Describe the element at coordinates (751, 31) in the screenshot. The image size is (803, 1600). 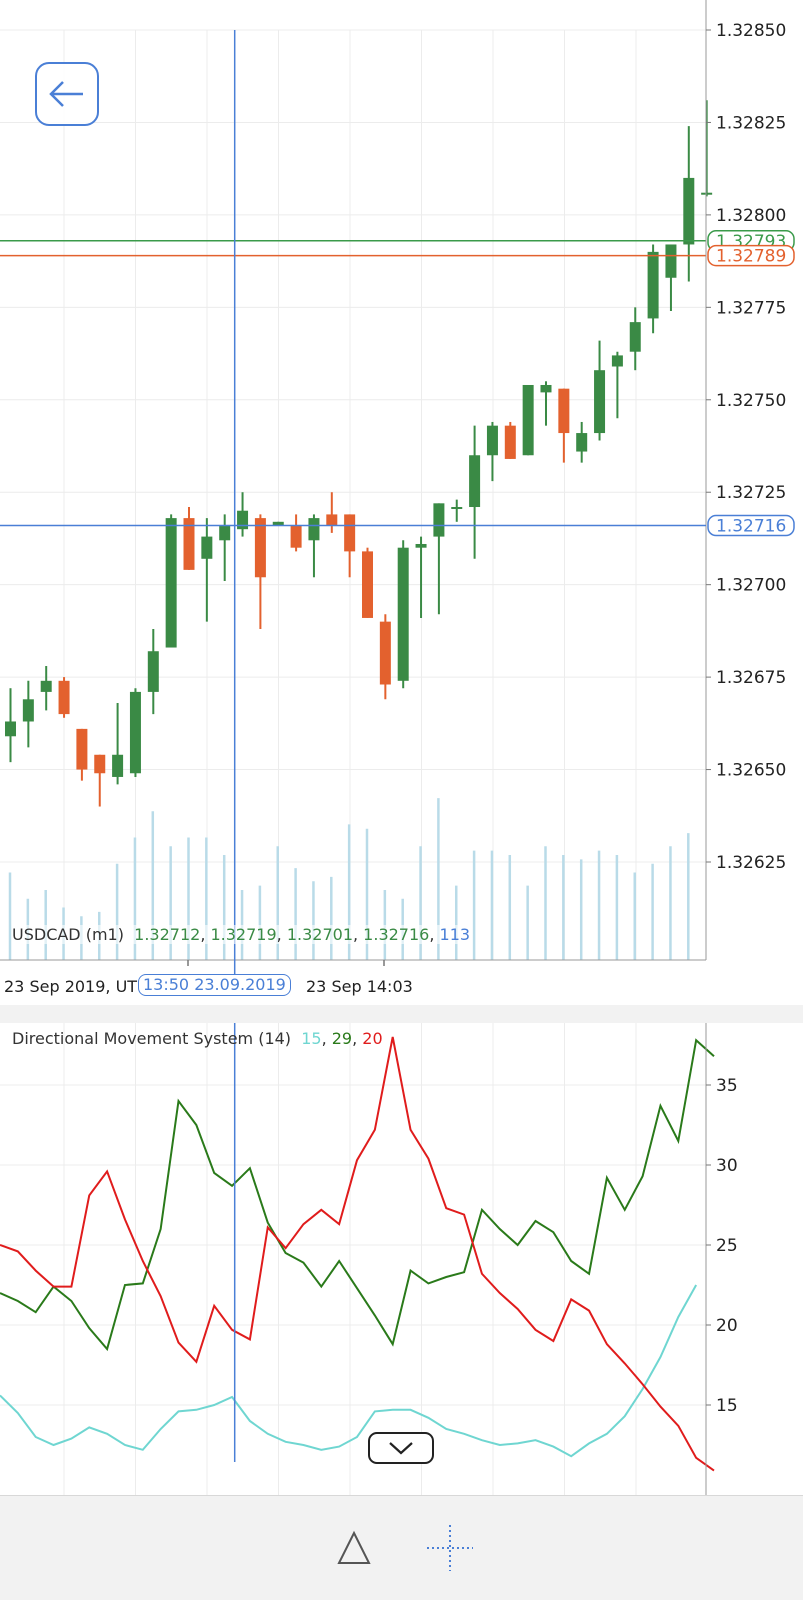
I see `price-tick-label: 1.32850` at that location.